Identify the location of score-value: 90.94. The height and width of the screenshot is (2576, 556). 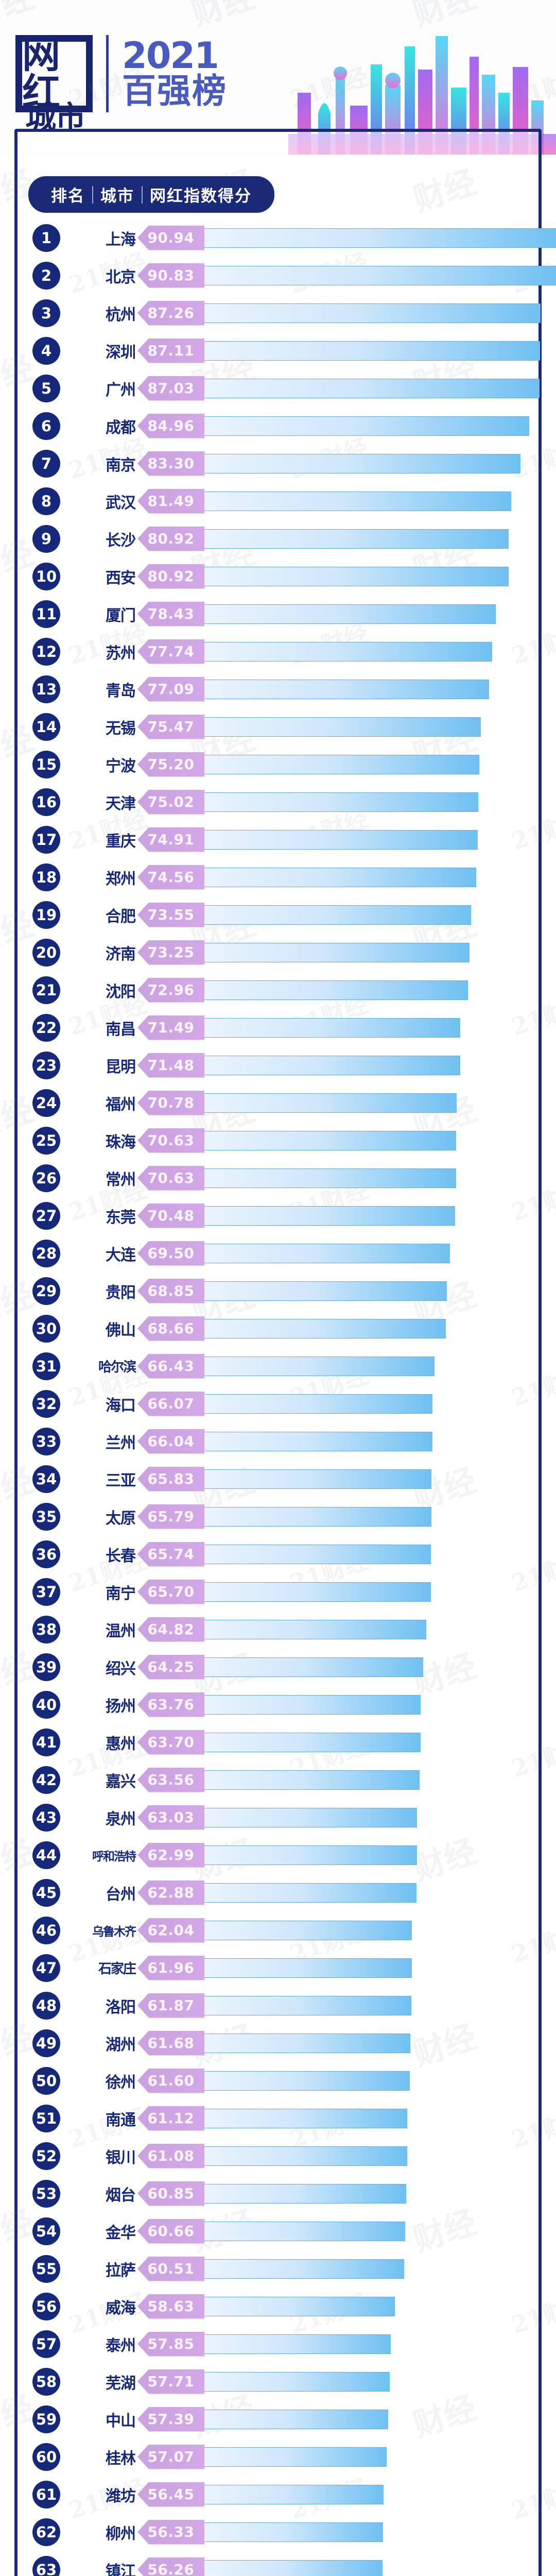
(171, 237).